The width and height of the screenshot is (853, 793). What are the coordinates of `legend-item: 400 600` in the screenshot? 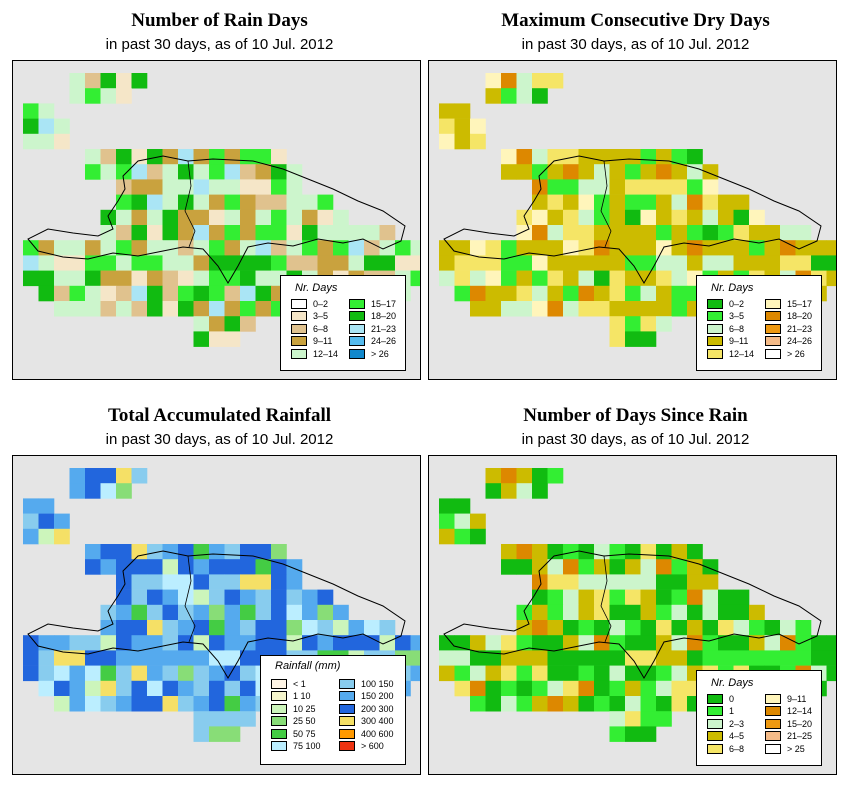 It's located at (366, 733).